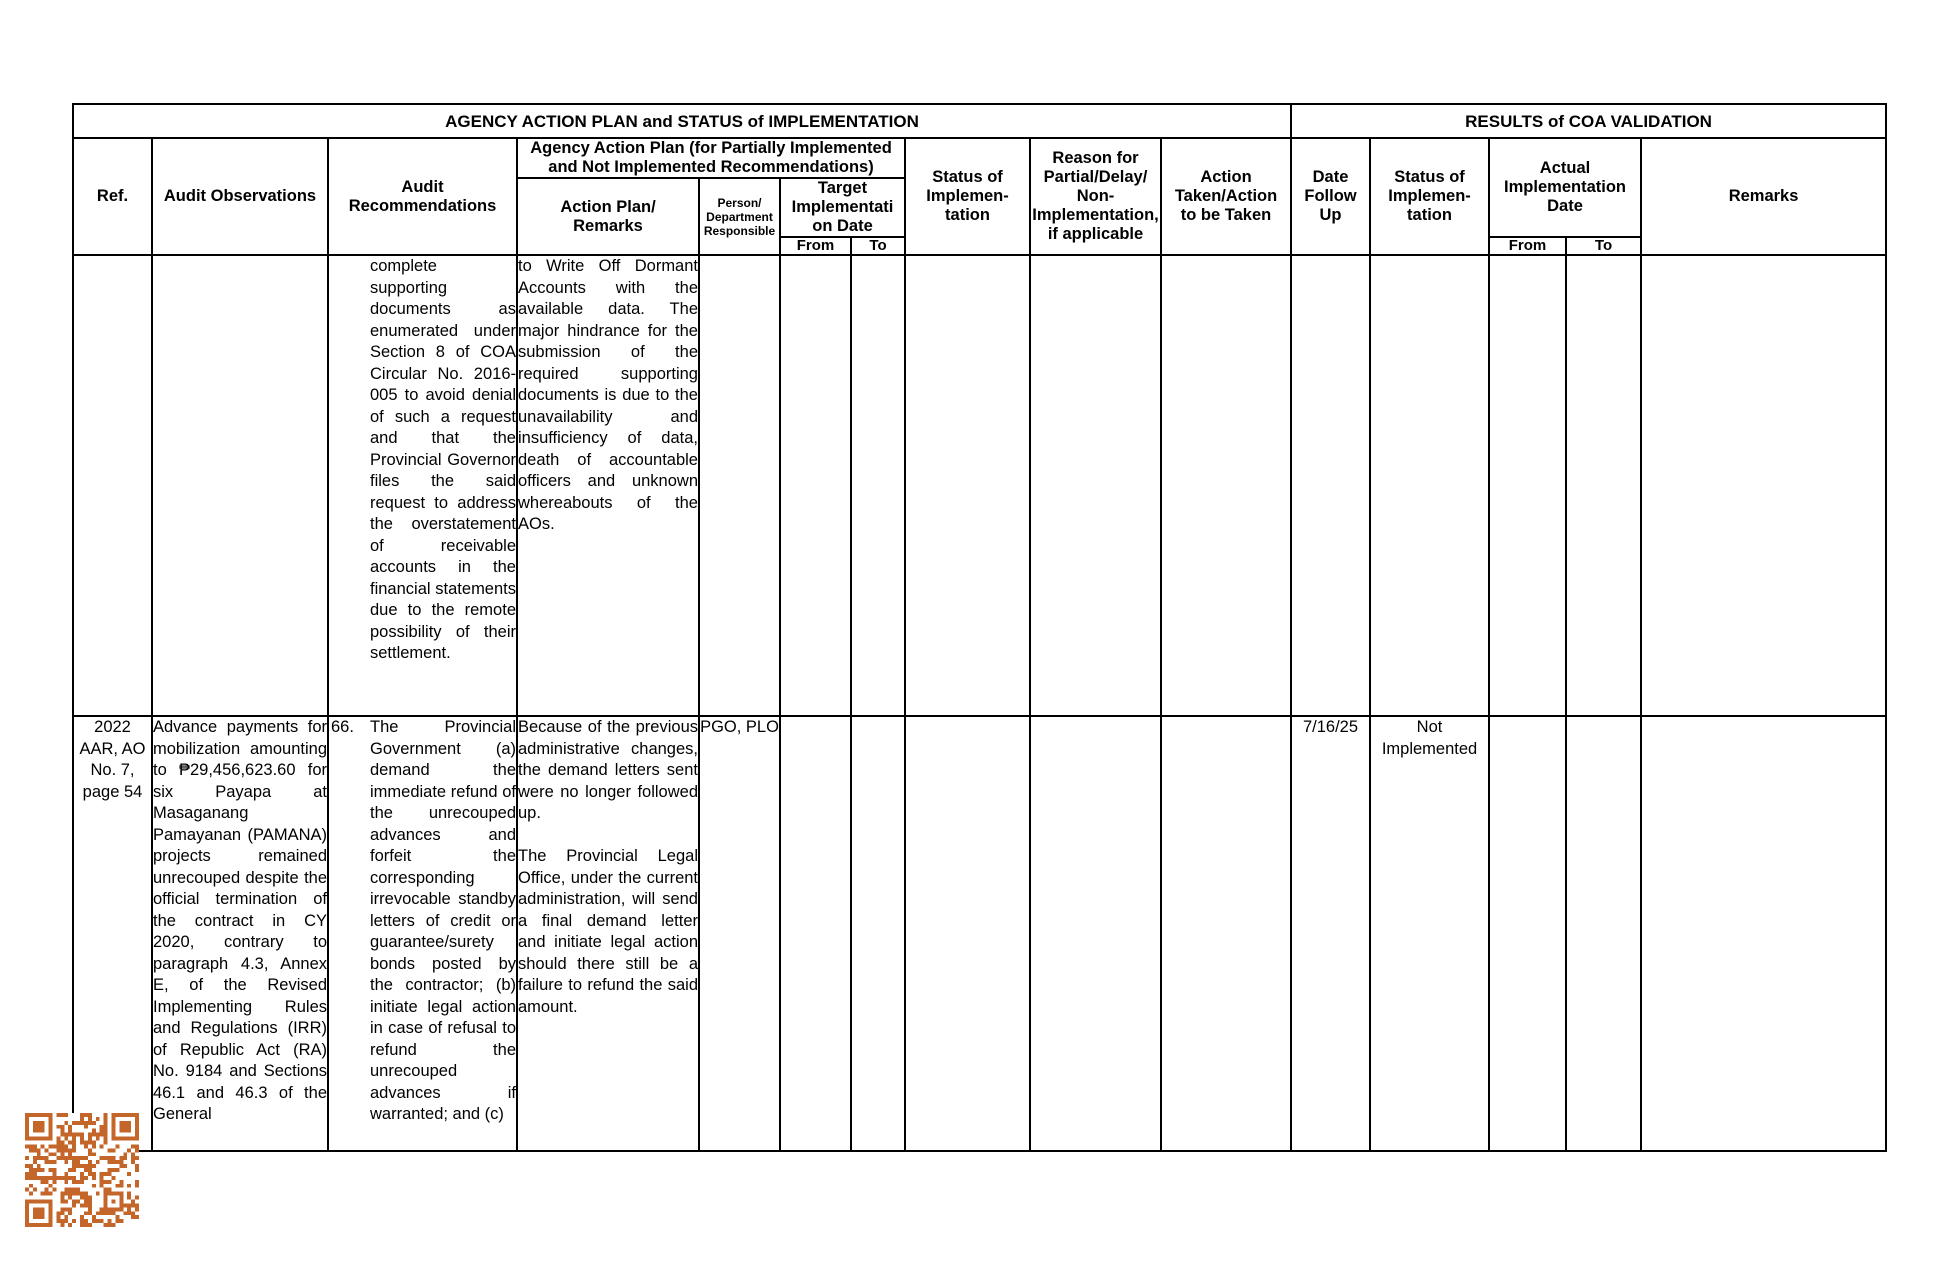  What do you see at coordinates (1528, 246) in the screenshot?
I see `col-header-actual-from: From` at bounding box center [1528, 246].